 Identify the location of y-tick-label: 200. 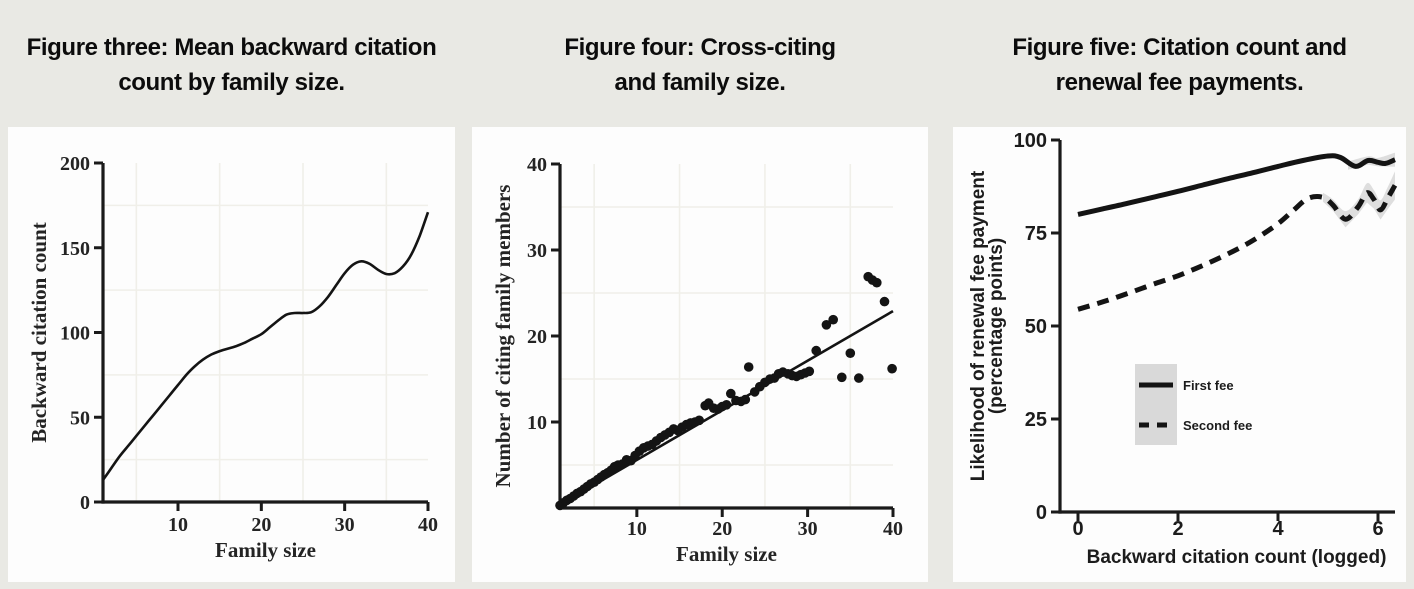
(75, 164).